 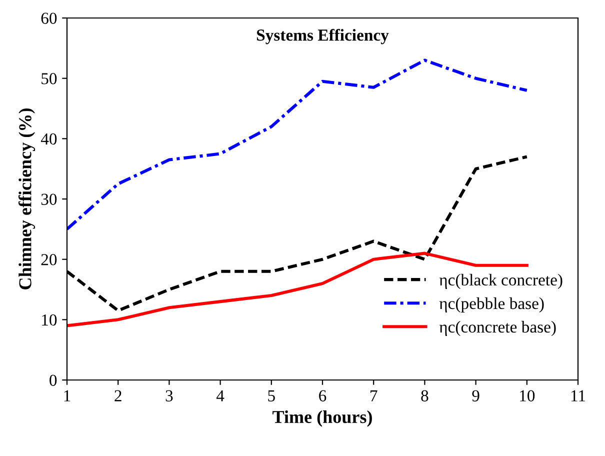 What do you see at coordinates (53, 380) in the screenshot?
I see `y-tick-label: 0` at bounding box center [53, 380].